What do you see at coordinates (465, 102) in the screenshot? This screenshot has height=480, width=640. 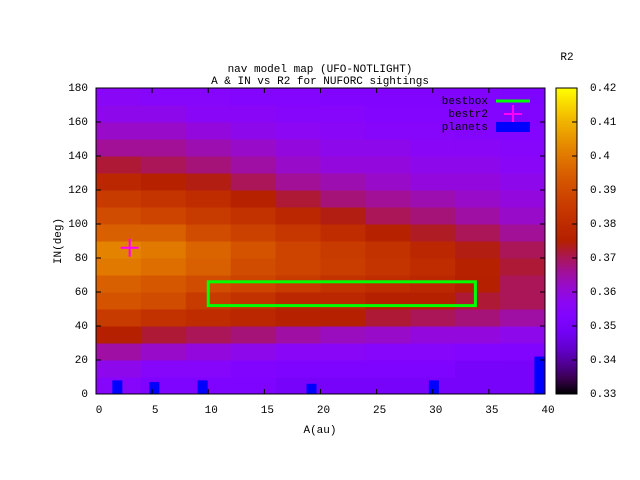 I see `legend-label: bestbox` at bounding box center [465, 102].